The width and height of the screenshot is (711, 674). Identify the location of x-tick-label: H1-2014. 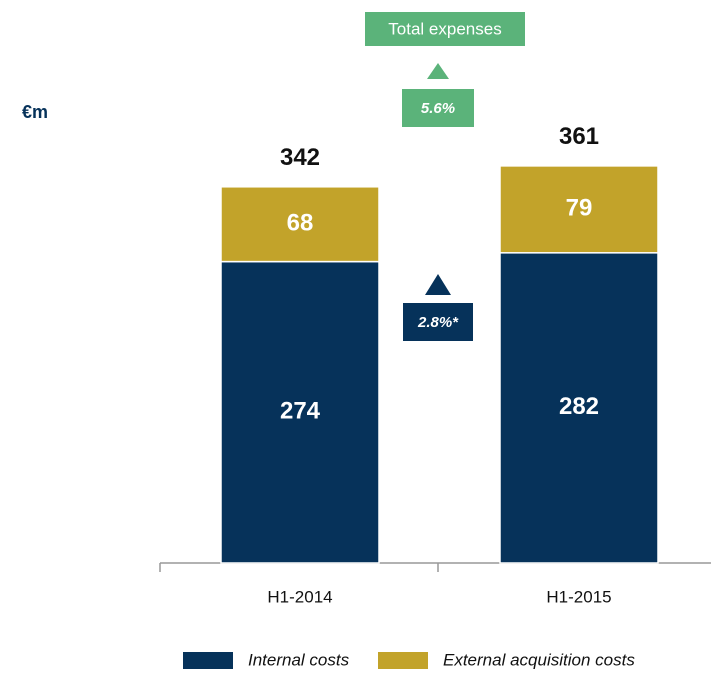
(299, 596).